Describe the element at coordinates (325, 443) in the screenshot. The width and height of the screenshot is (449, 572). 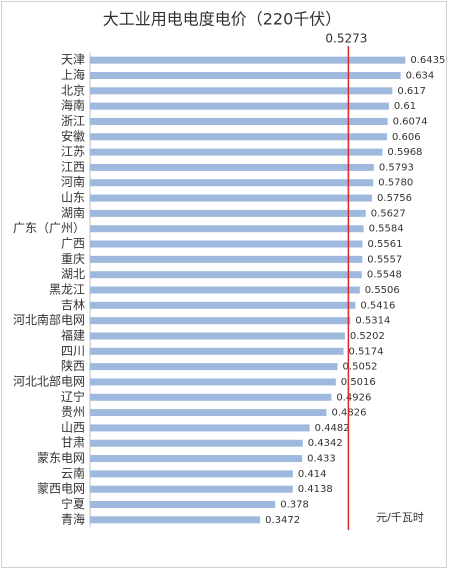
I see `value-label: 0.4342` at that location.